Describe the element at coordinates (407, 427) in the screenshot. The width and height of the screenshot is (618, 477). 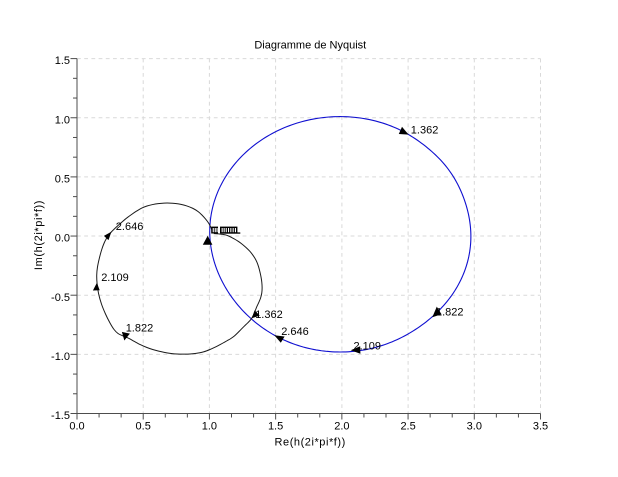
I see `svg-text: 2.5` at that location.